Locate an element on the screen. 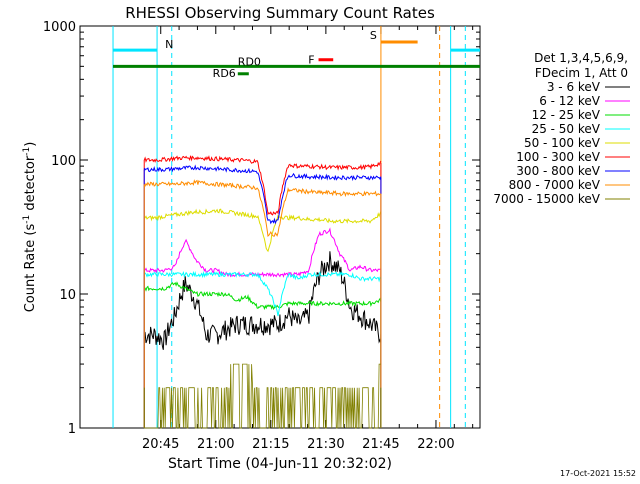 Image resolution: width=640 pixels, height=484 pixels. flag-label: RD6 is located at coordinates (224, 73).